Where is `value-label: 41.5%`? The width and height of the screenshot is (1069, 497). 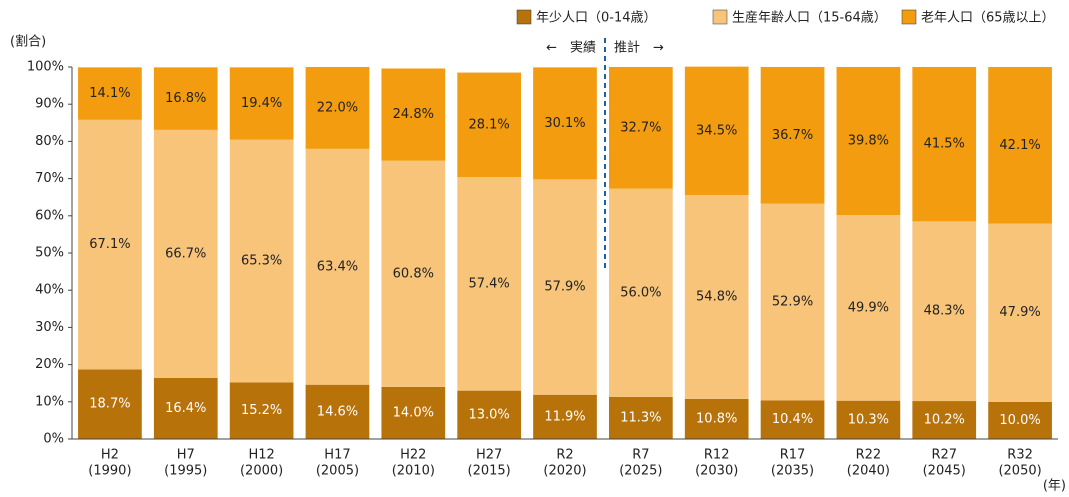 value-label: 41.5% is located at coordinates (944, 144).